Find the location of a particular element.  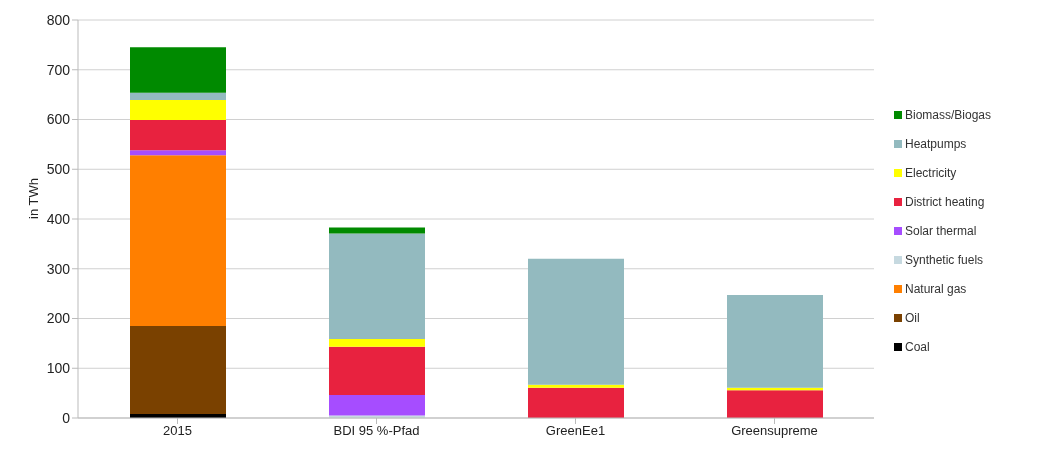

legend-label: Natural gas is located at coordinates (936, 288).